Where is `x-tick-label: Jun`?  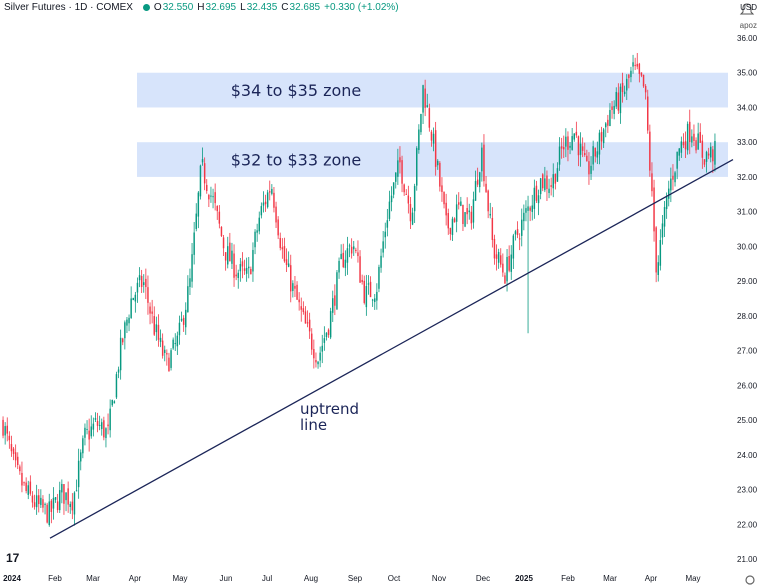 x-tick-label: Jun is located at coordinates (226, 578).